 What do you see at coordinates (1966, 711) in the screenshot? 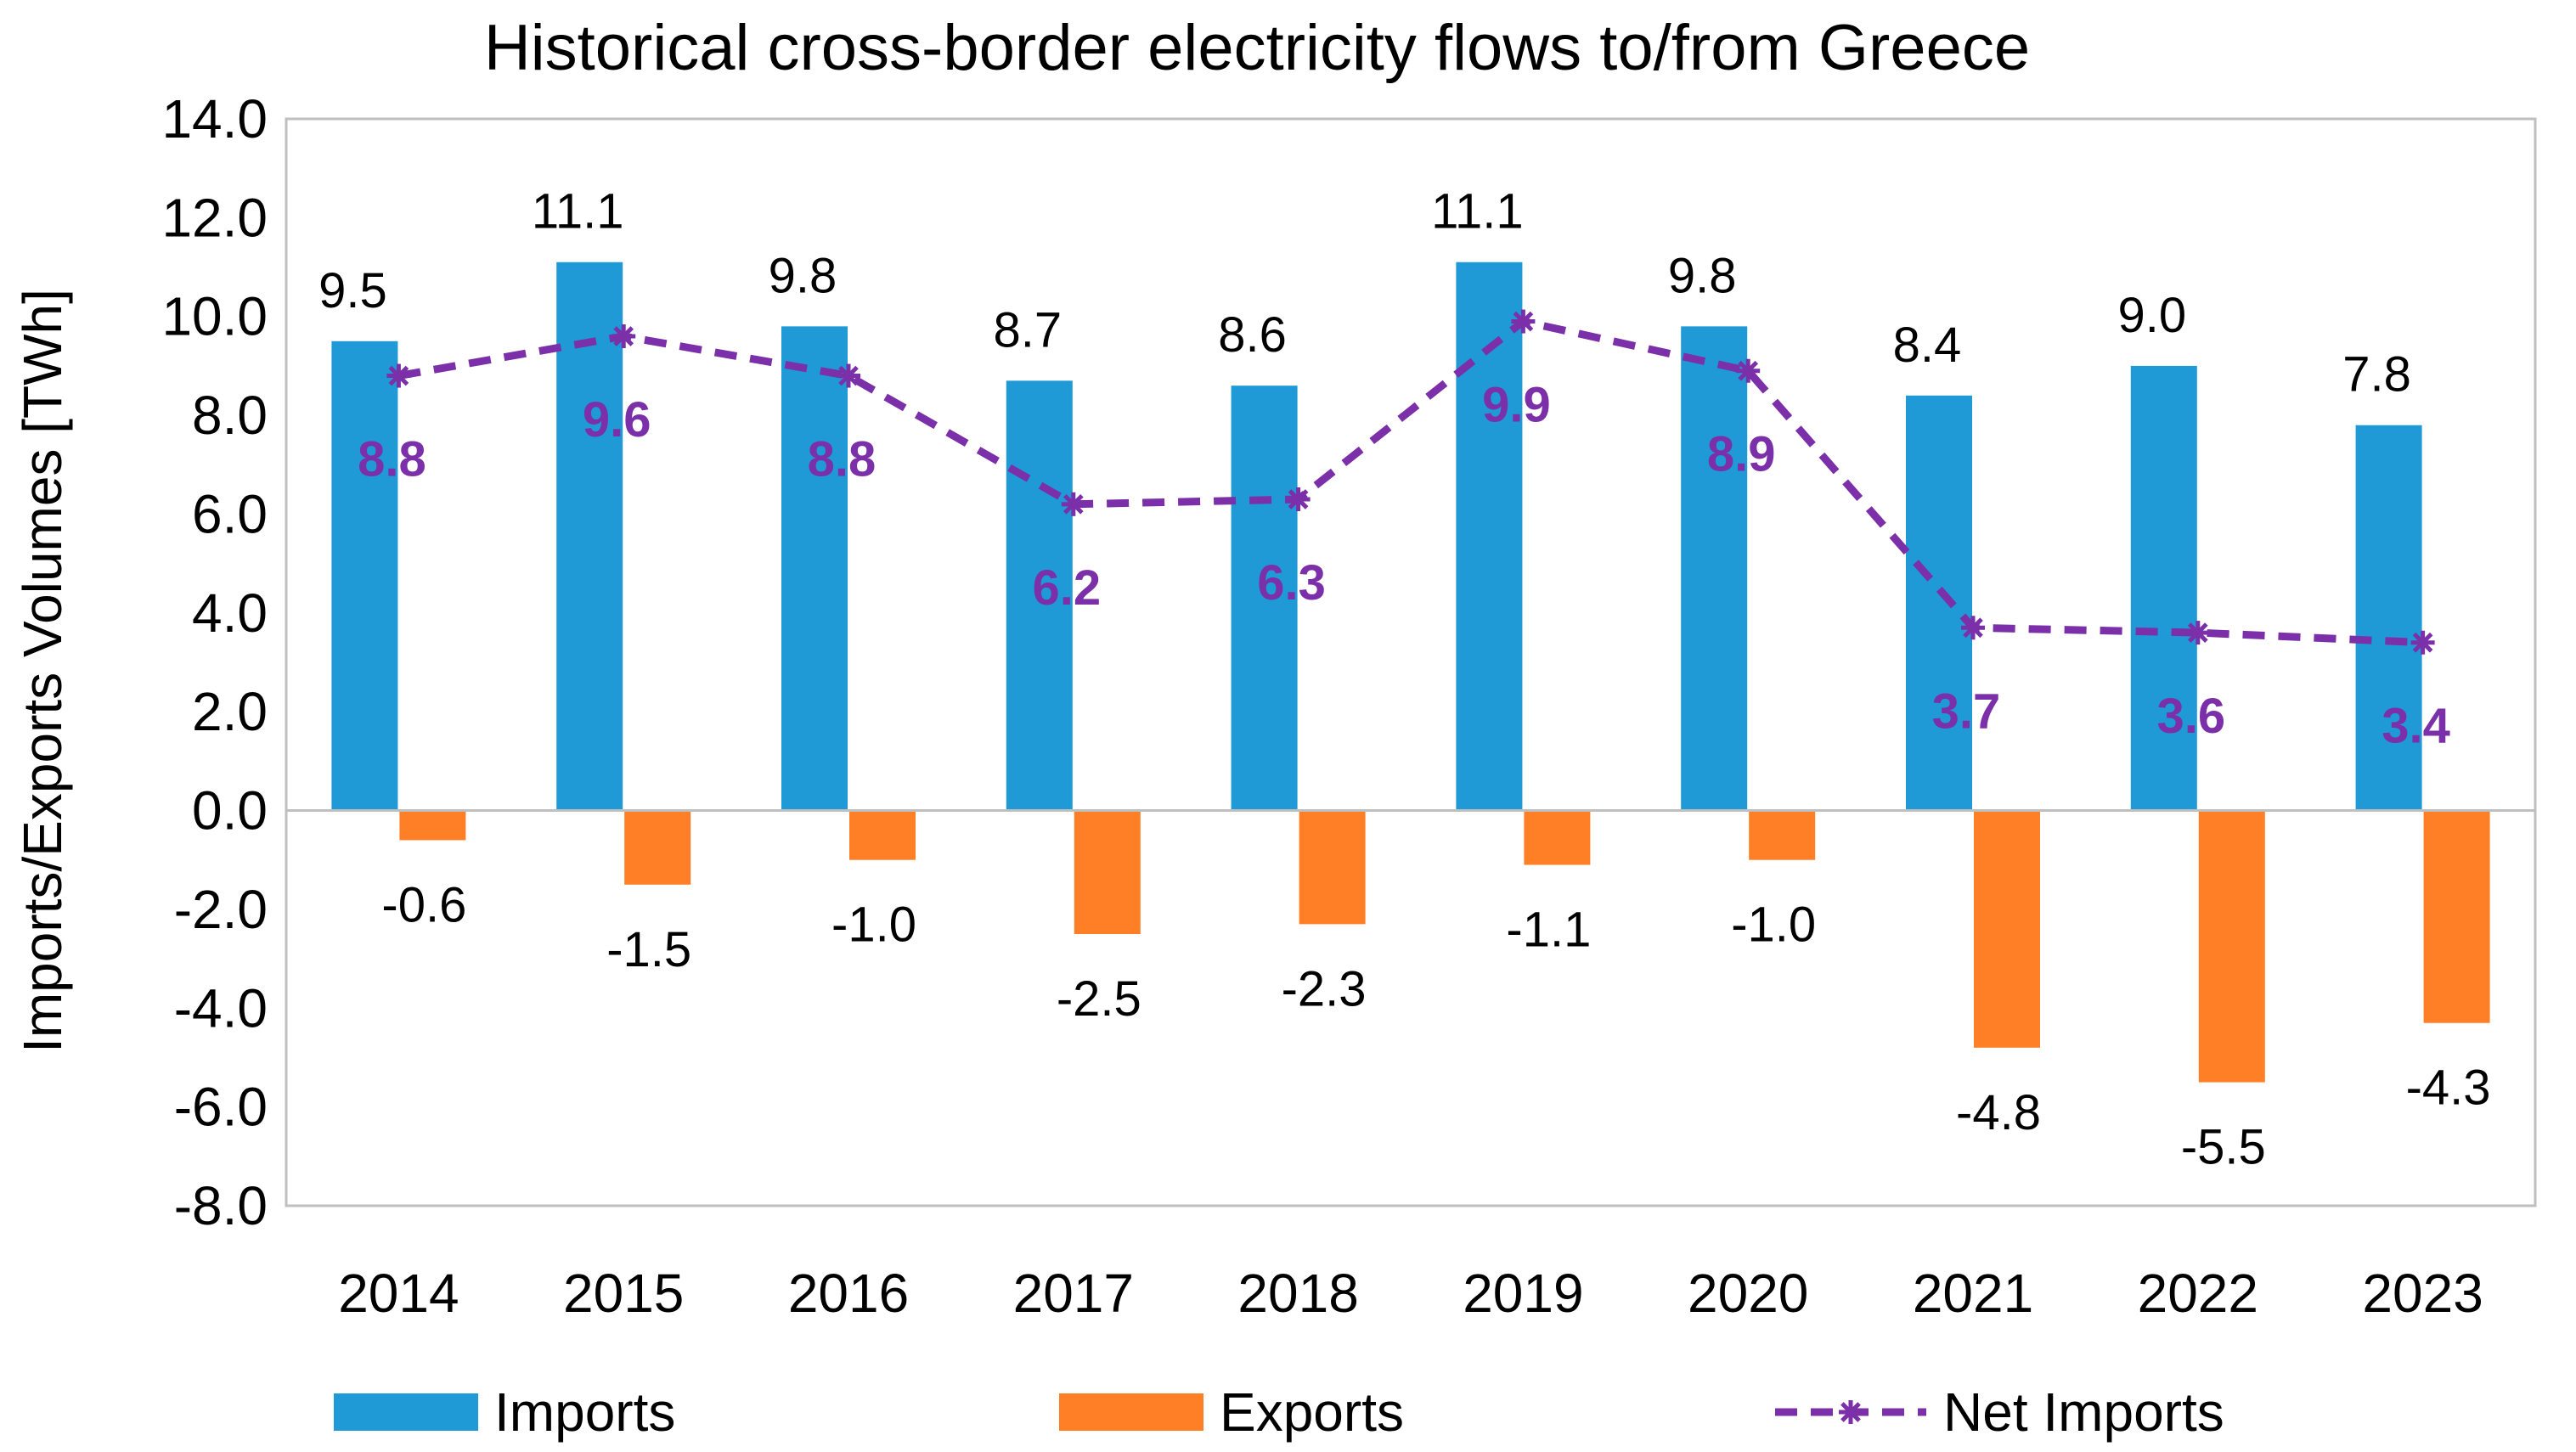
I see `net-imports-data-label: 3.7` at bounding box center [1966, 711].